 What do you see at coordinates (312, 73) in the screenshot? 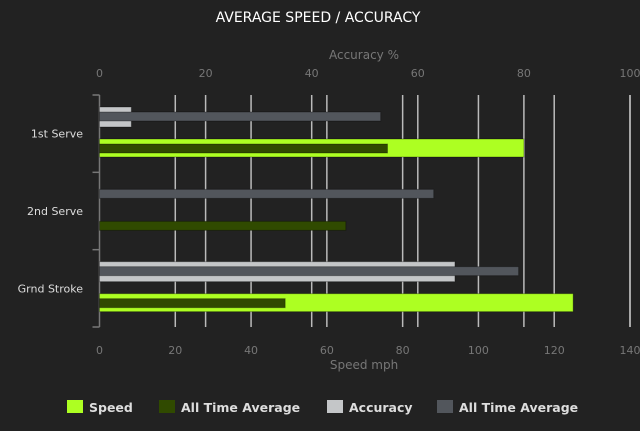
I see `tick-label-top: 40` at bounding box center [312, 73].